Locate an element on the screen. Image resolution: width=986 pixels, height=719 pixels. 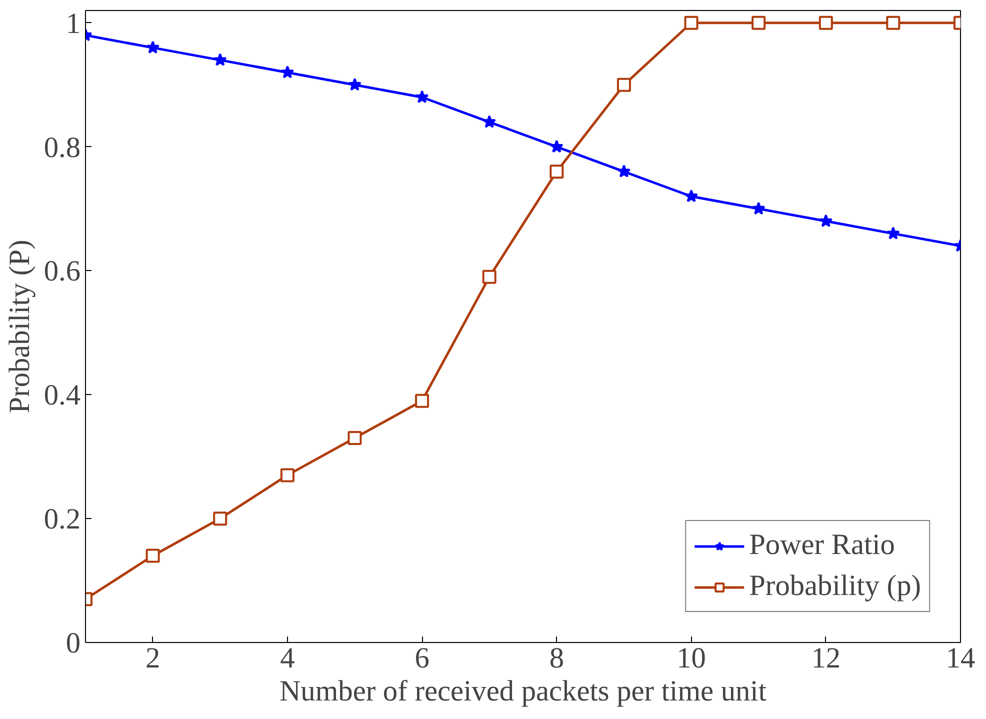
y-tick-label: 0.8 is located at coordinates (62, 148).